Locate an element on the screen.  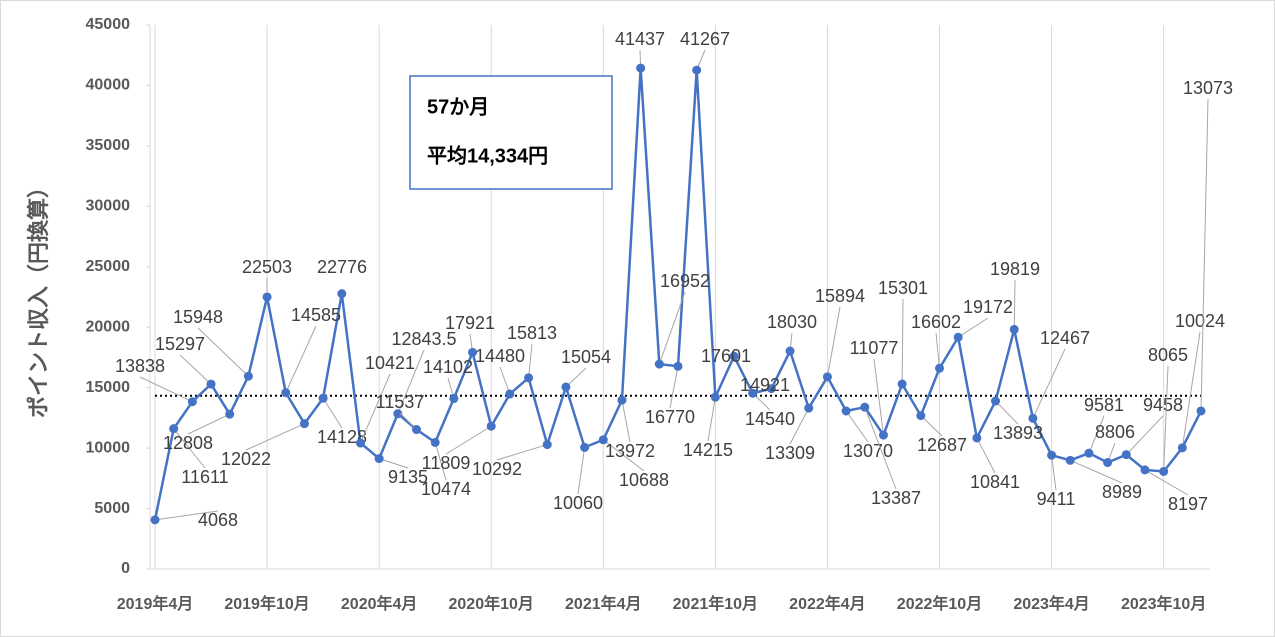
data-label: 13073 is located at coordinates (1208, 88).